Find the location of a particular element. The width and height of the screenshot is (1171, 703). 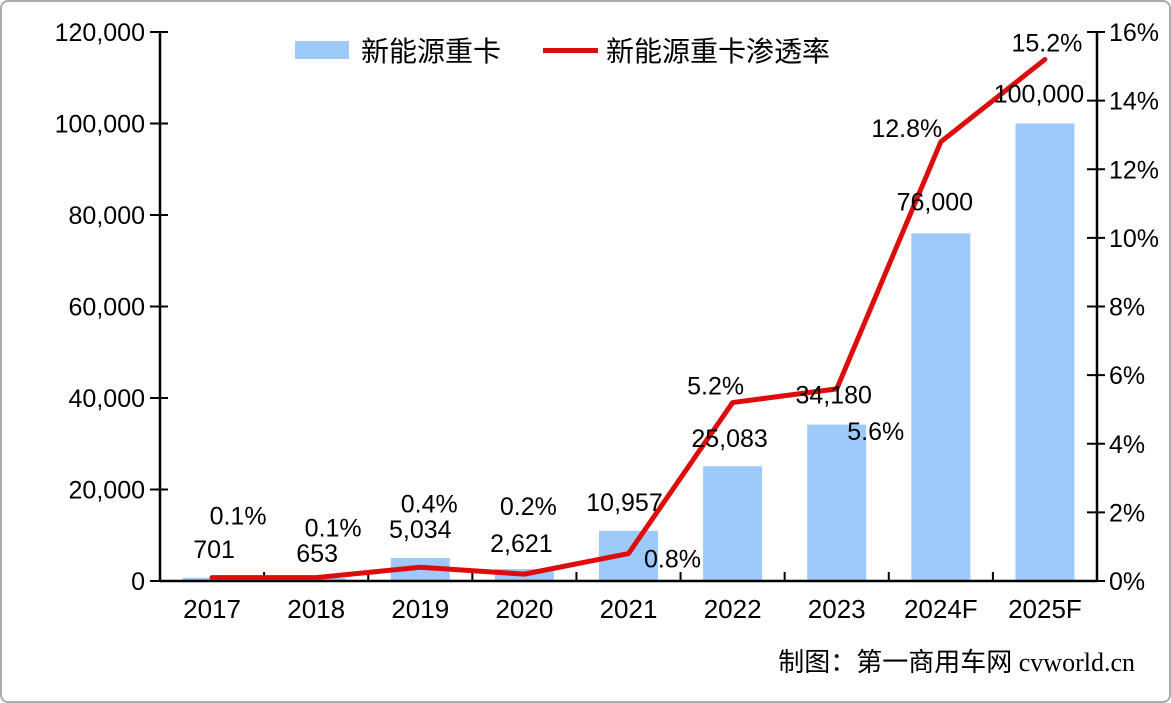

legend-line-label: 新能源重卡渗透率 is located at coordinates (718, 52).